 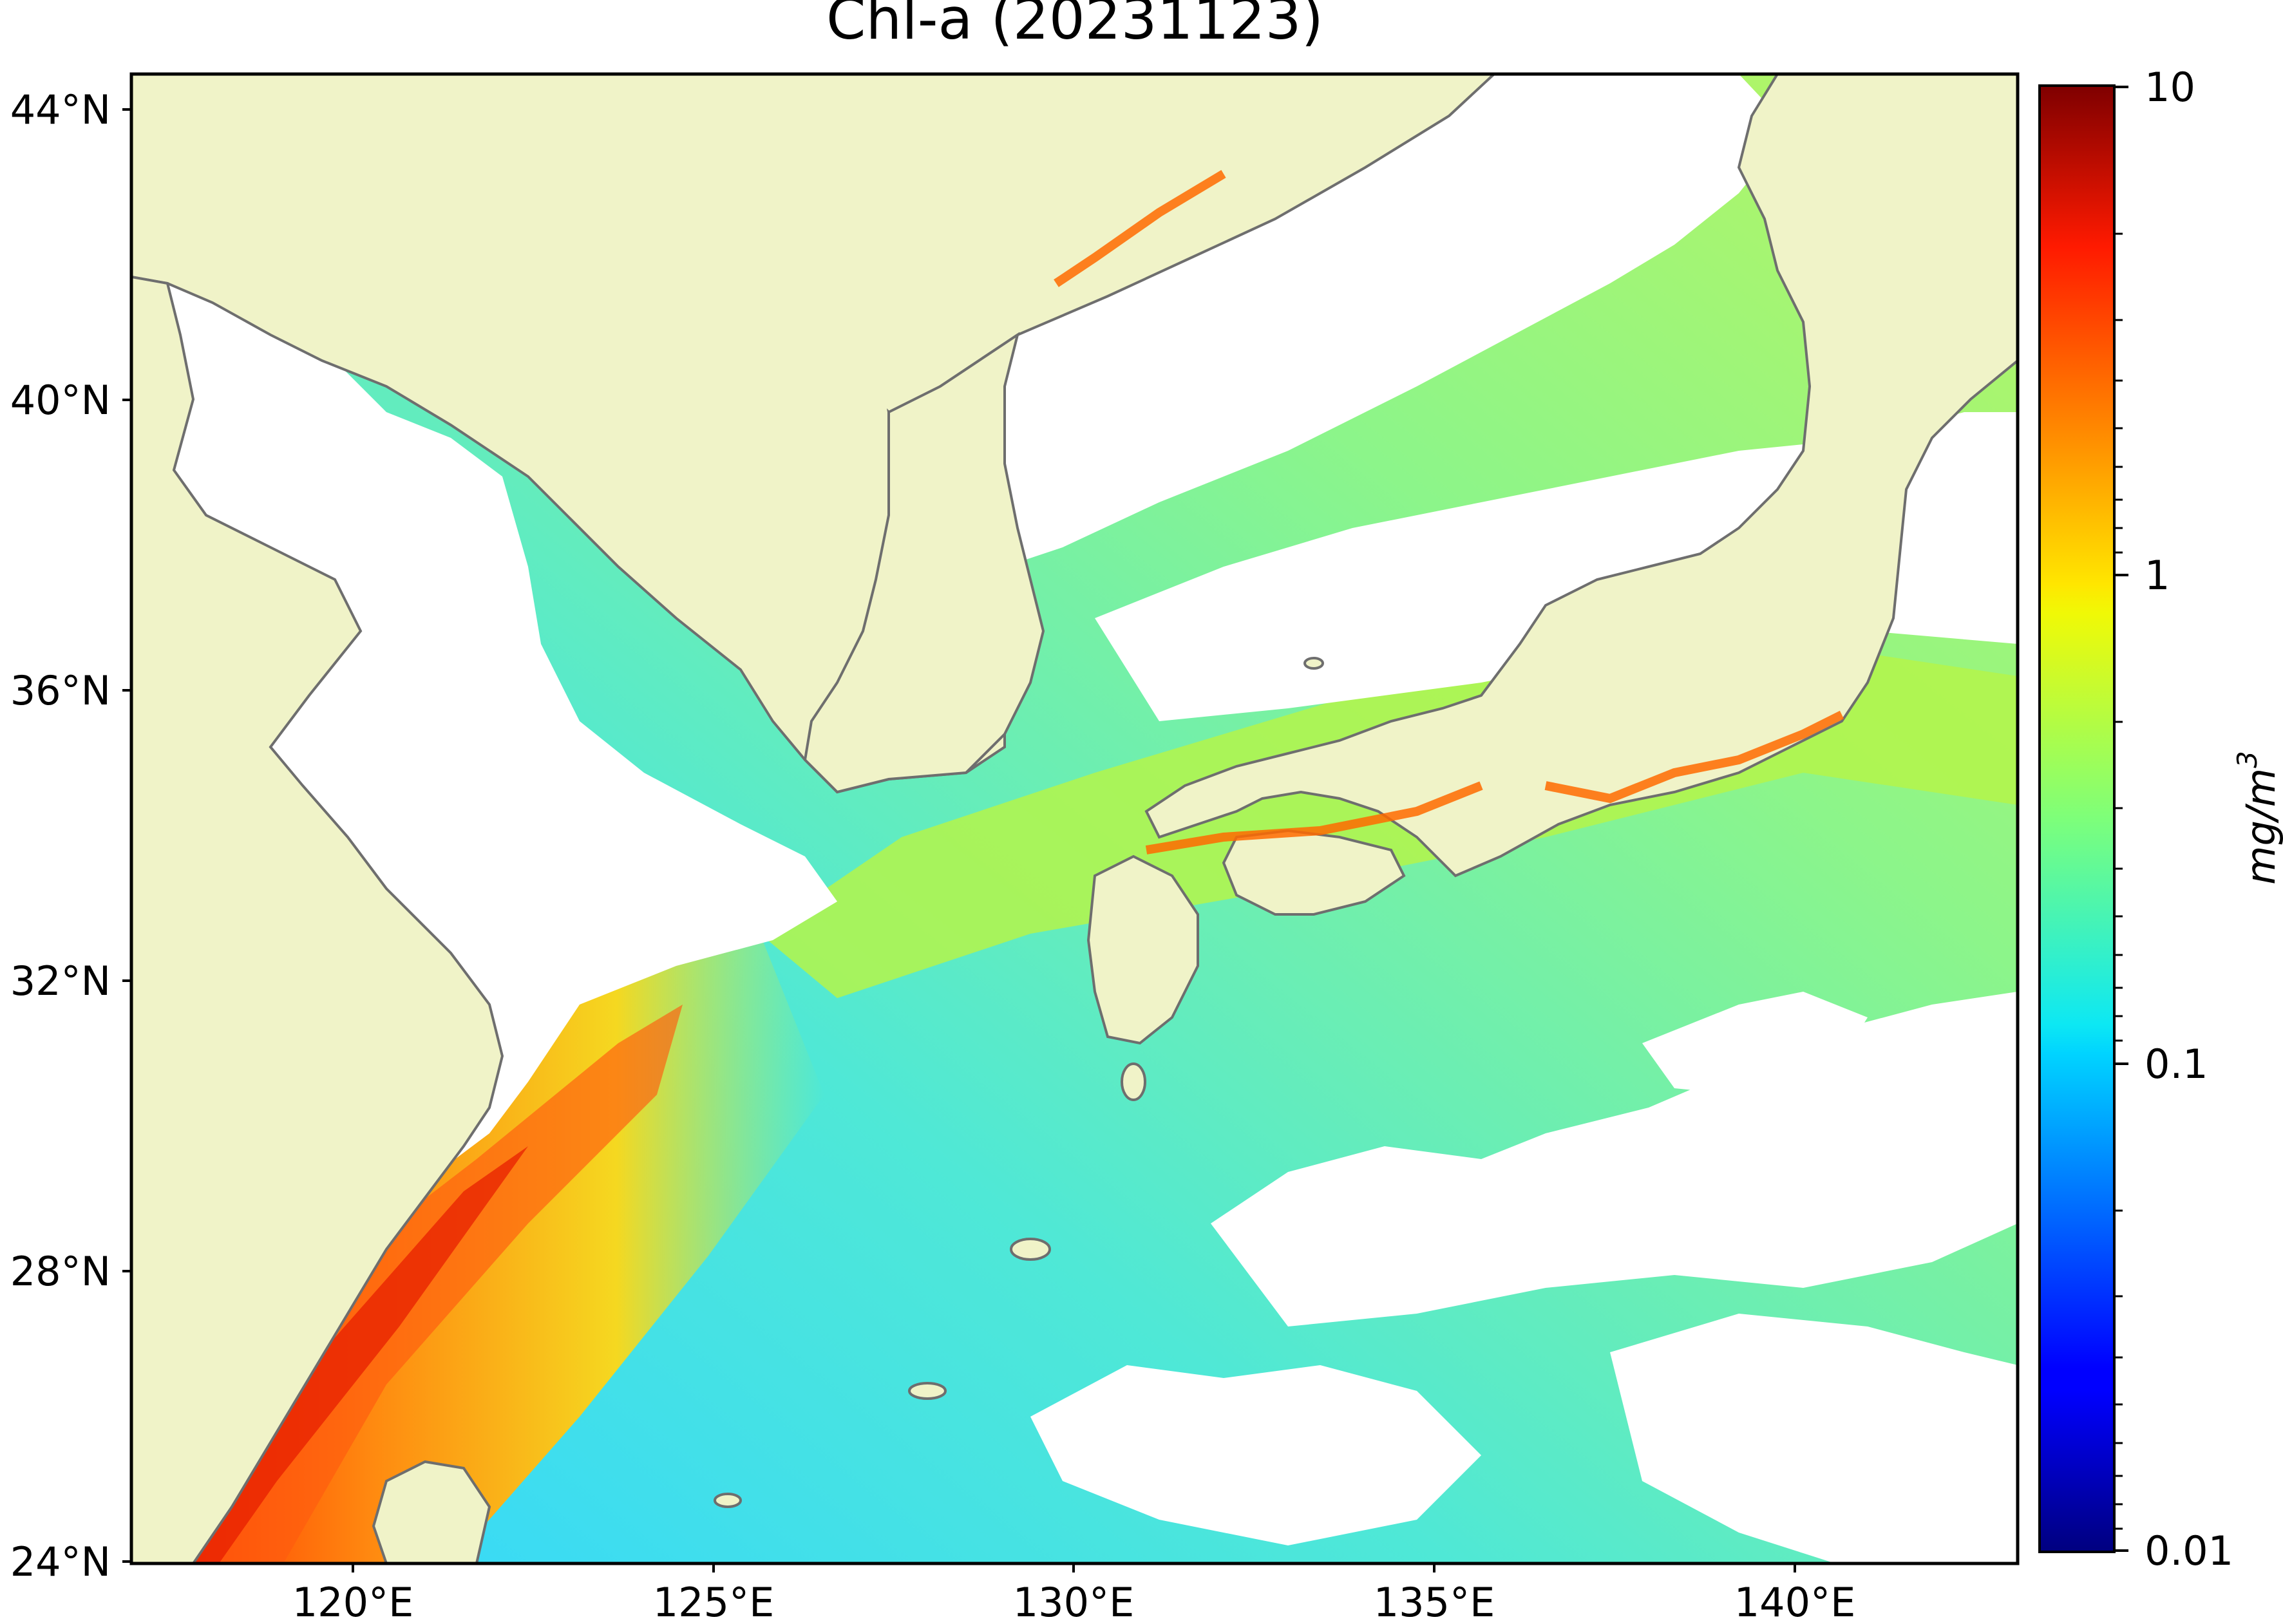 What do you see at coordinates (1434, 1601) in the screenshot?
I see `lon-tick-label: 135°E` at bounding box center [1434, 1601].